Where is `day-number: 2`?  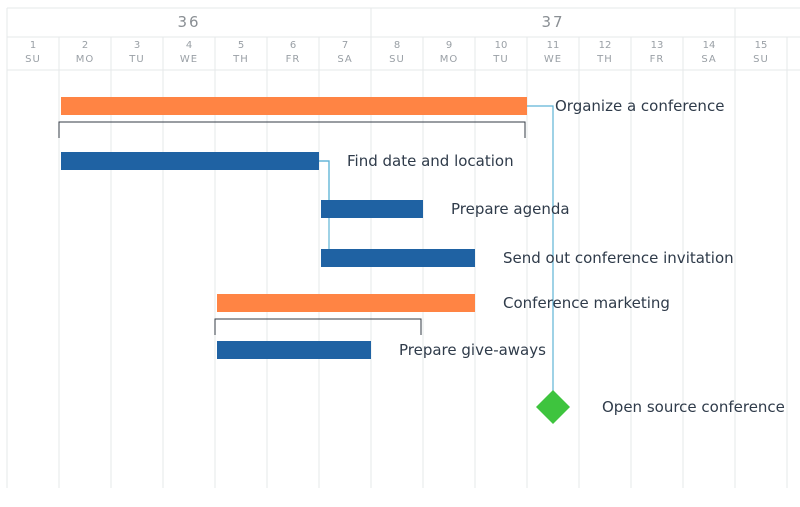
day-number: 2 is located at coordinates (85, 45).